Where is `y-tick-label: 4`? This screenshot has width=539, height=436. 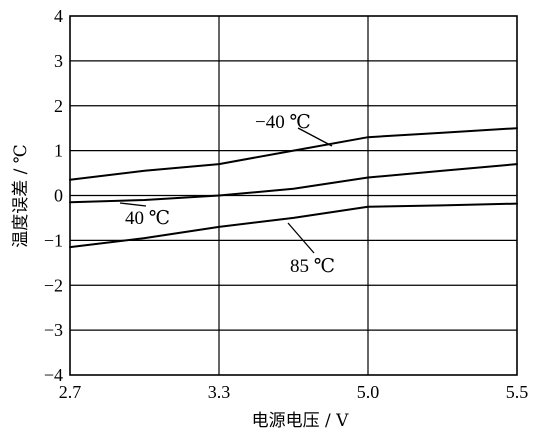
y-tick-label: 4 is located at coordinates (58, 16).